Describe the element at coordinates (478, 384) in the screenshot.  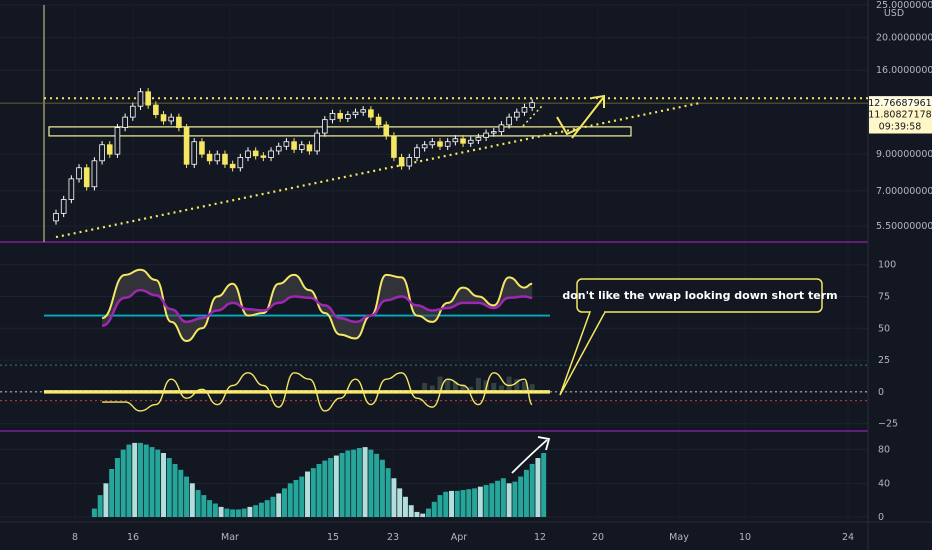
I see `histogram-background` at that location.